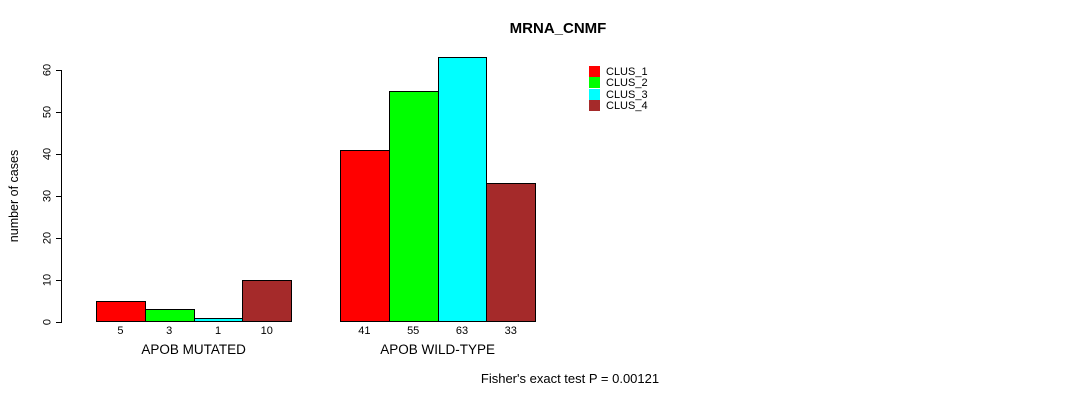  What do you see at coordinates (627, 72) in the screenshot?
I see `legend-label: CLUS_1` at bounding box center [627, 72].